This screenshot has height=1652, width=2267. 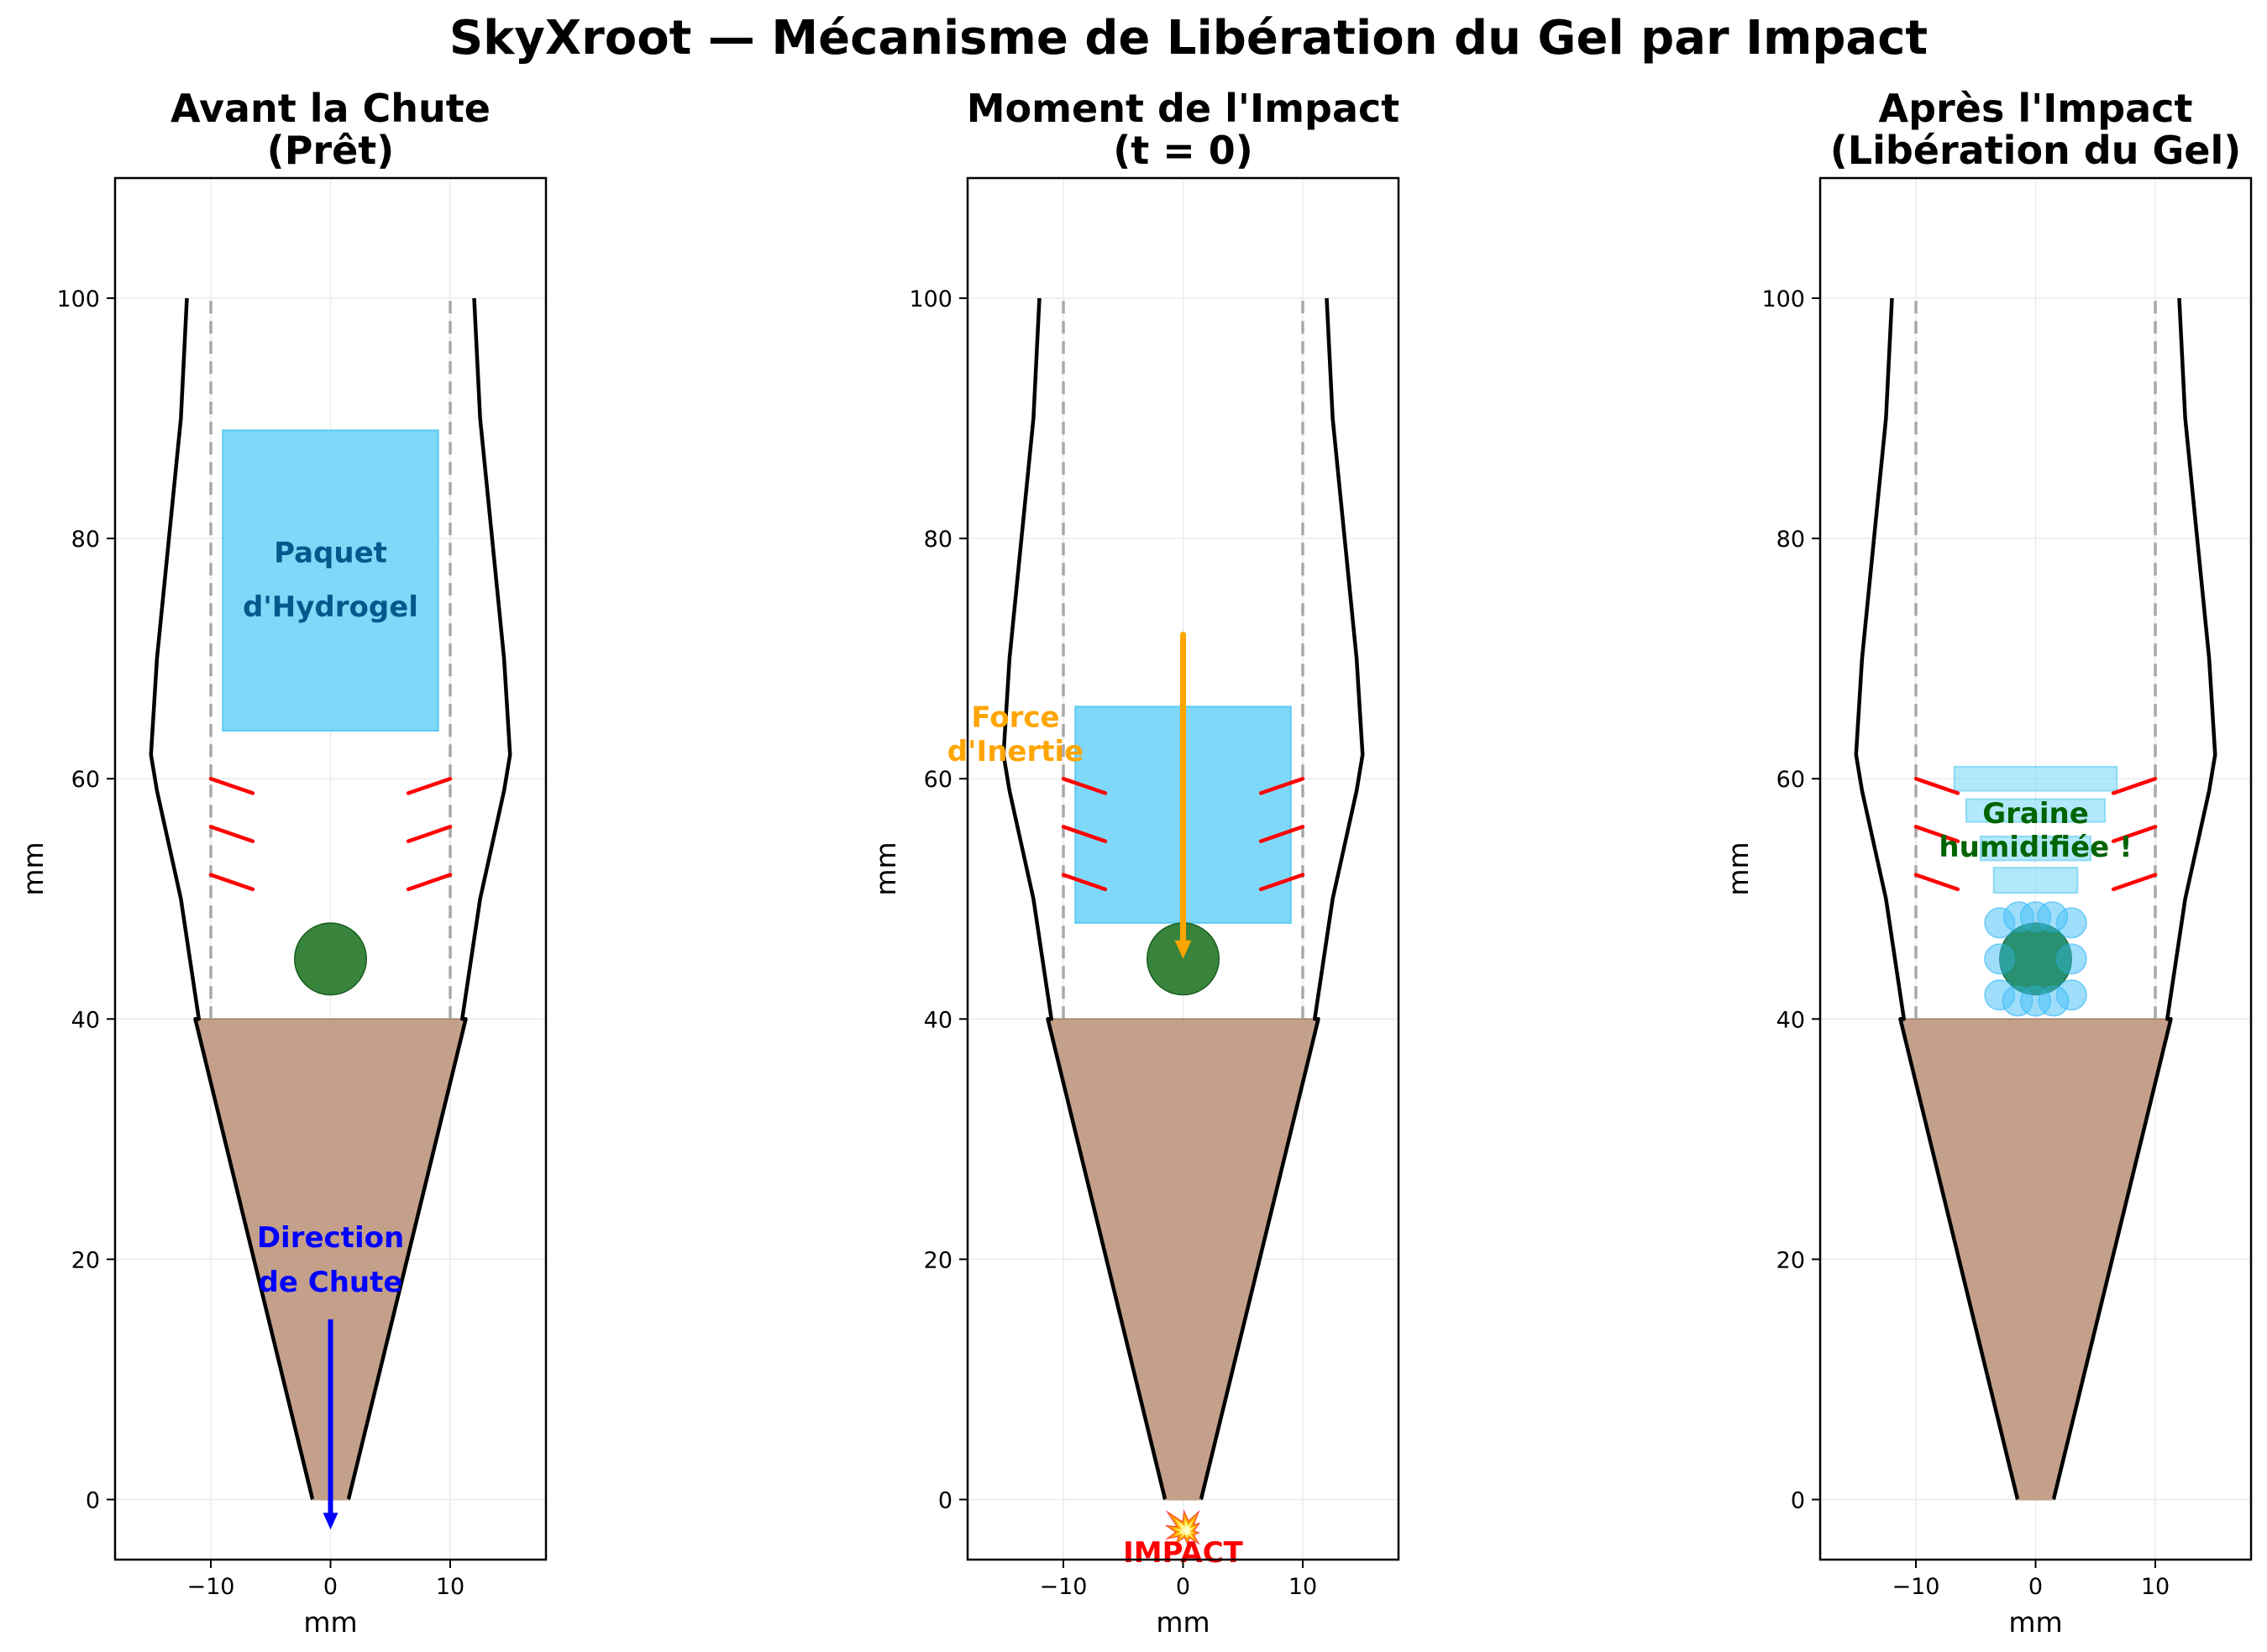 I want to click on seed, so click(x=330, y=959).